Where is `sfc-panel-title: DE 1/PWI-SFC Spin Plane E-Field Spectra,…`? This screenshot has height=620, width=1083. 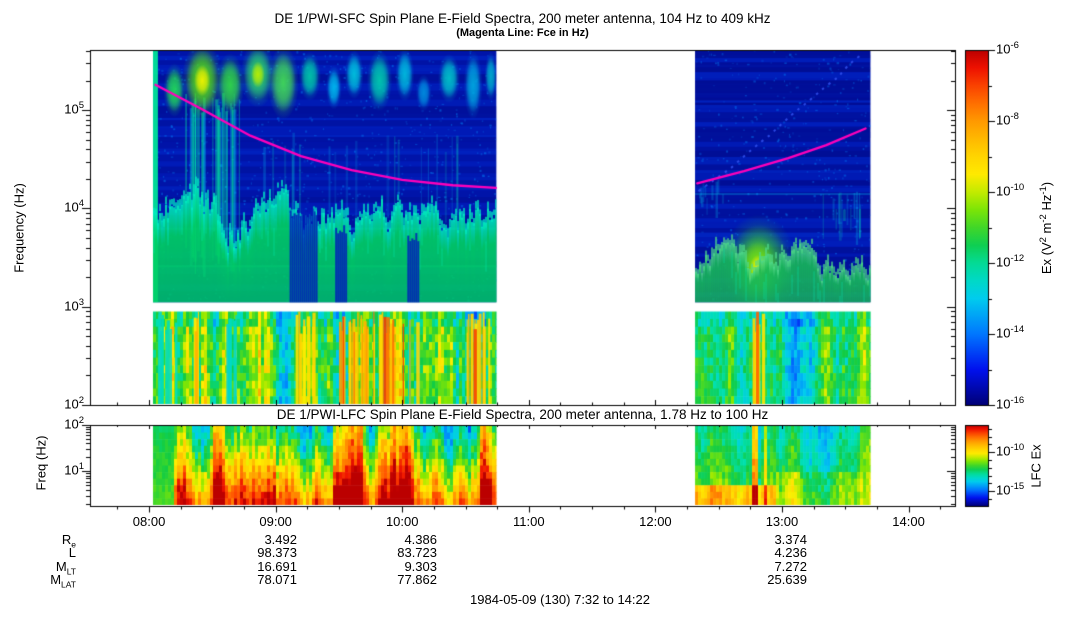
sfc-panel-title: DE 1/PWI-SFC Spin Plane E-Field Spectra,… is located at coordinates (522, 18).